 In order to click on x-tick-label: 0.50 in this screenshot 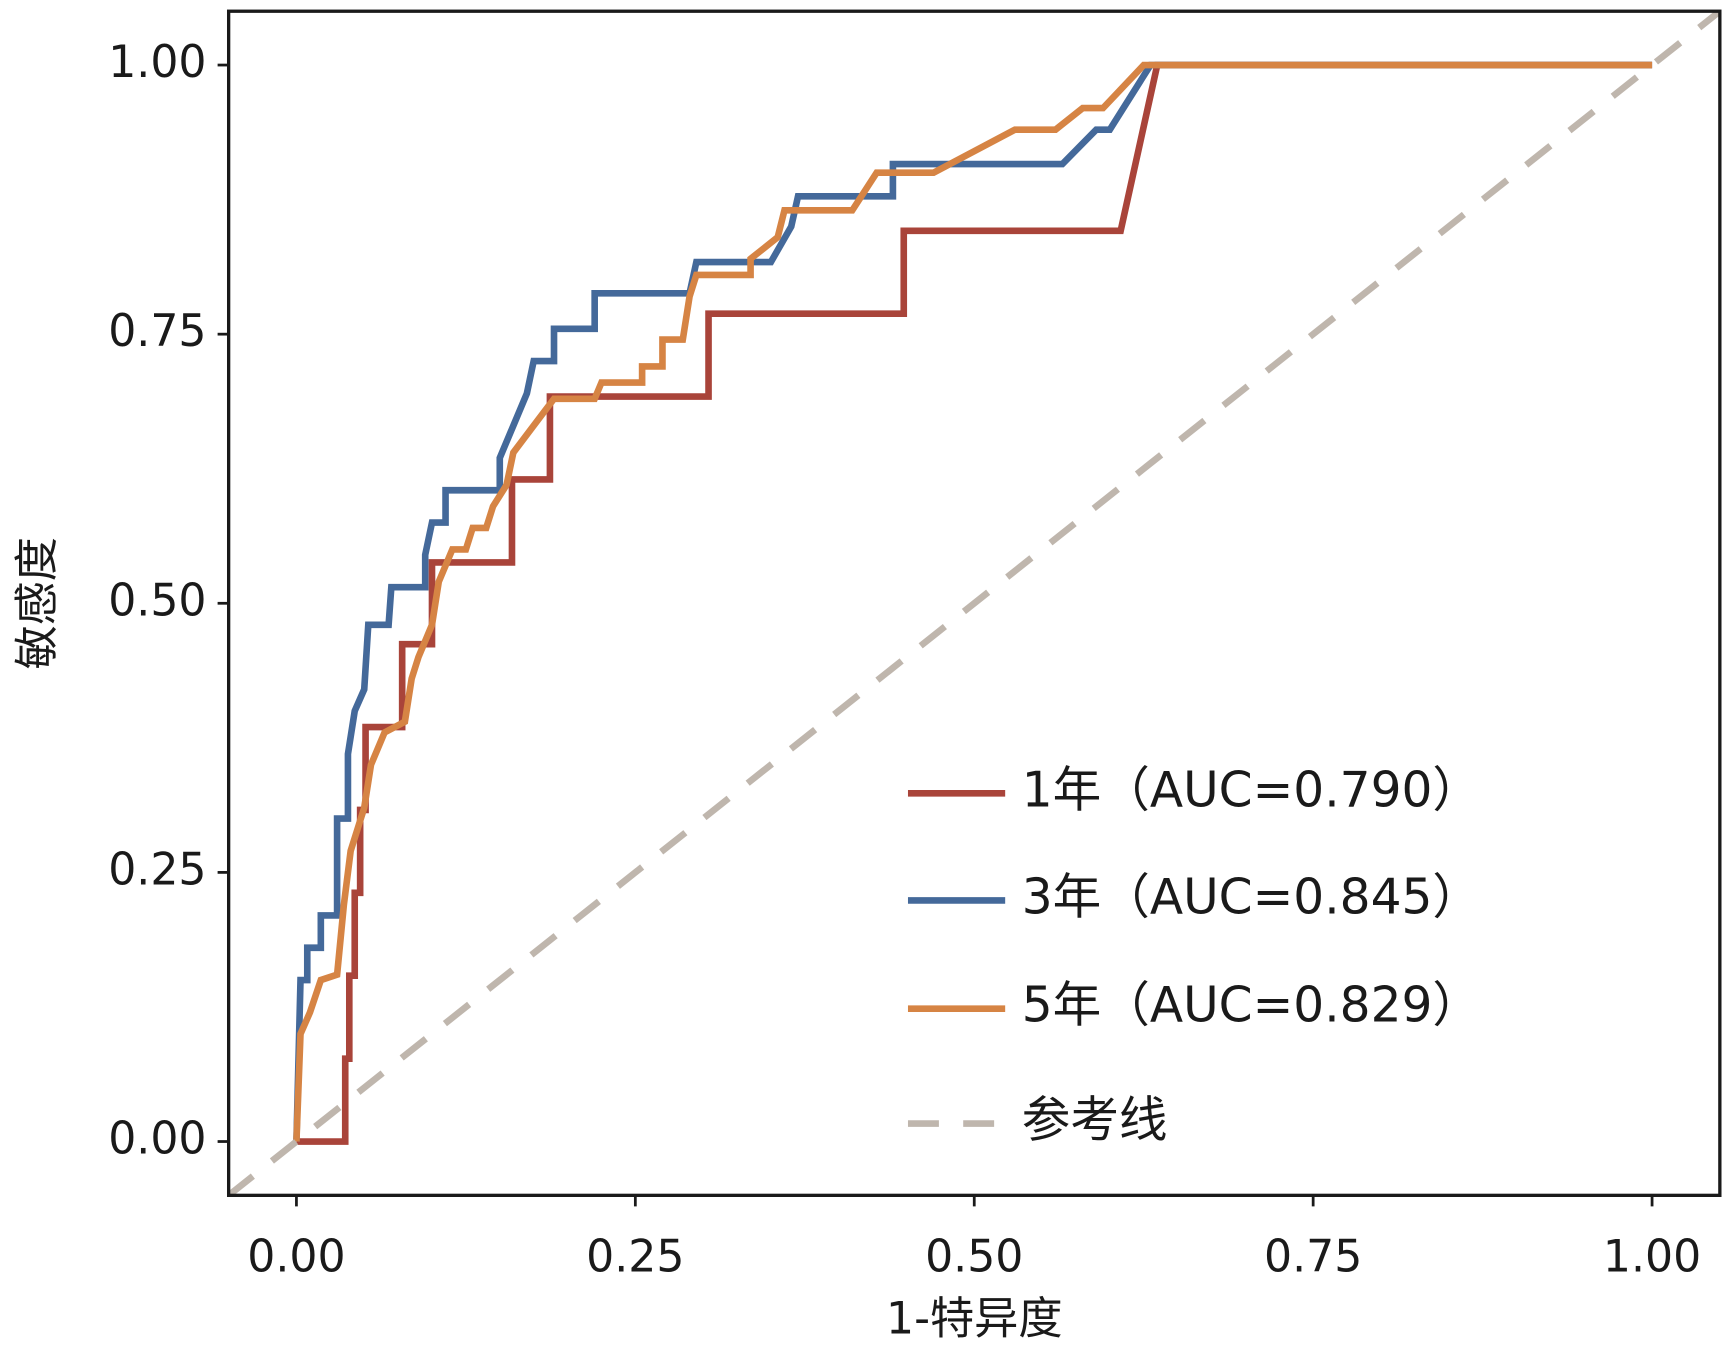, I will do `click(974, 1256)`.